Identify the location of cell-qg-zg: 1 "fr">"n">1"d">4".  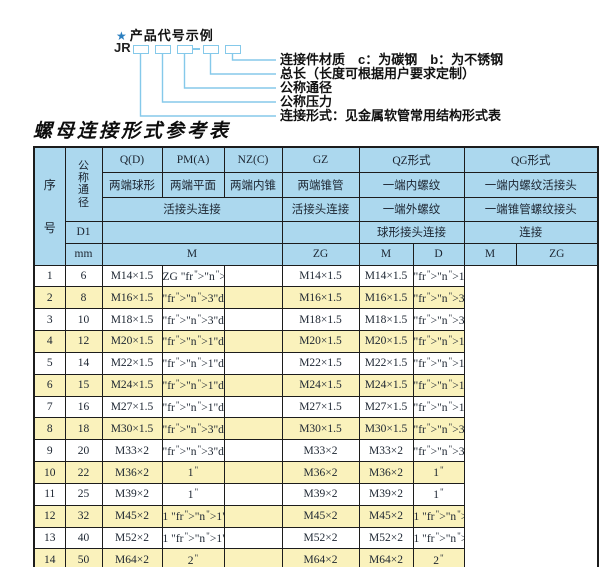
(438, 516).